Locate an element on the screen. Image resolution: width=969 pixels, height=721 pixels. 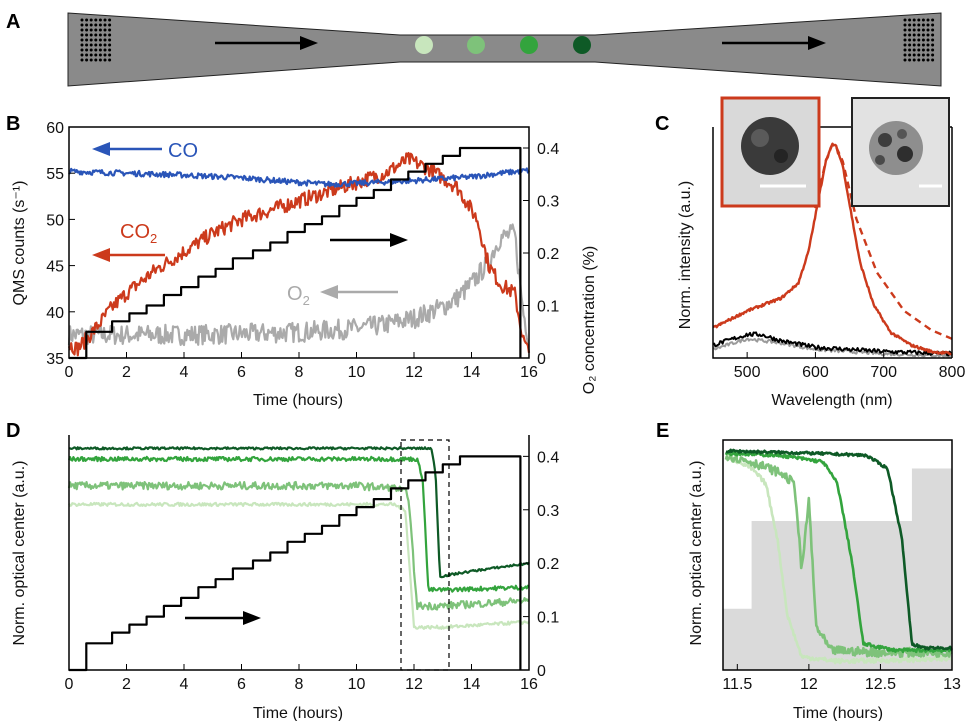
x-tick-label: 12 is located at coordinates (414, 684).